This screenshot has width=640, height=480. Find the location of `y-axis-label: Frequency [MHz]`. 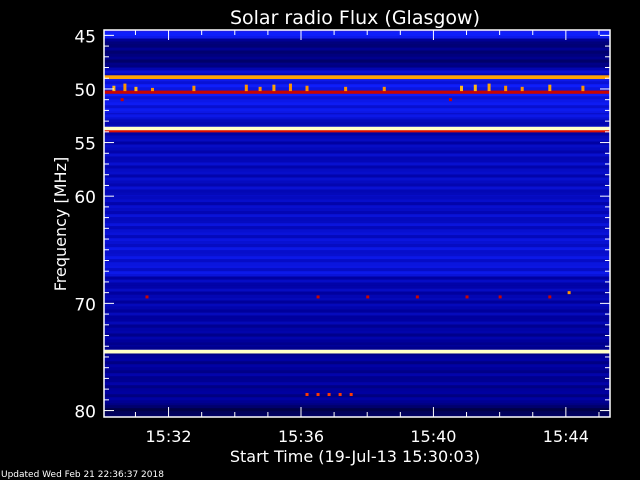

y-axis-label: Frequency [MHz] is located at coordinates (60, 224).